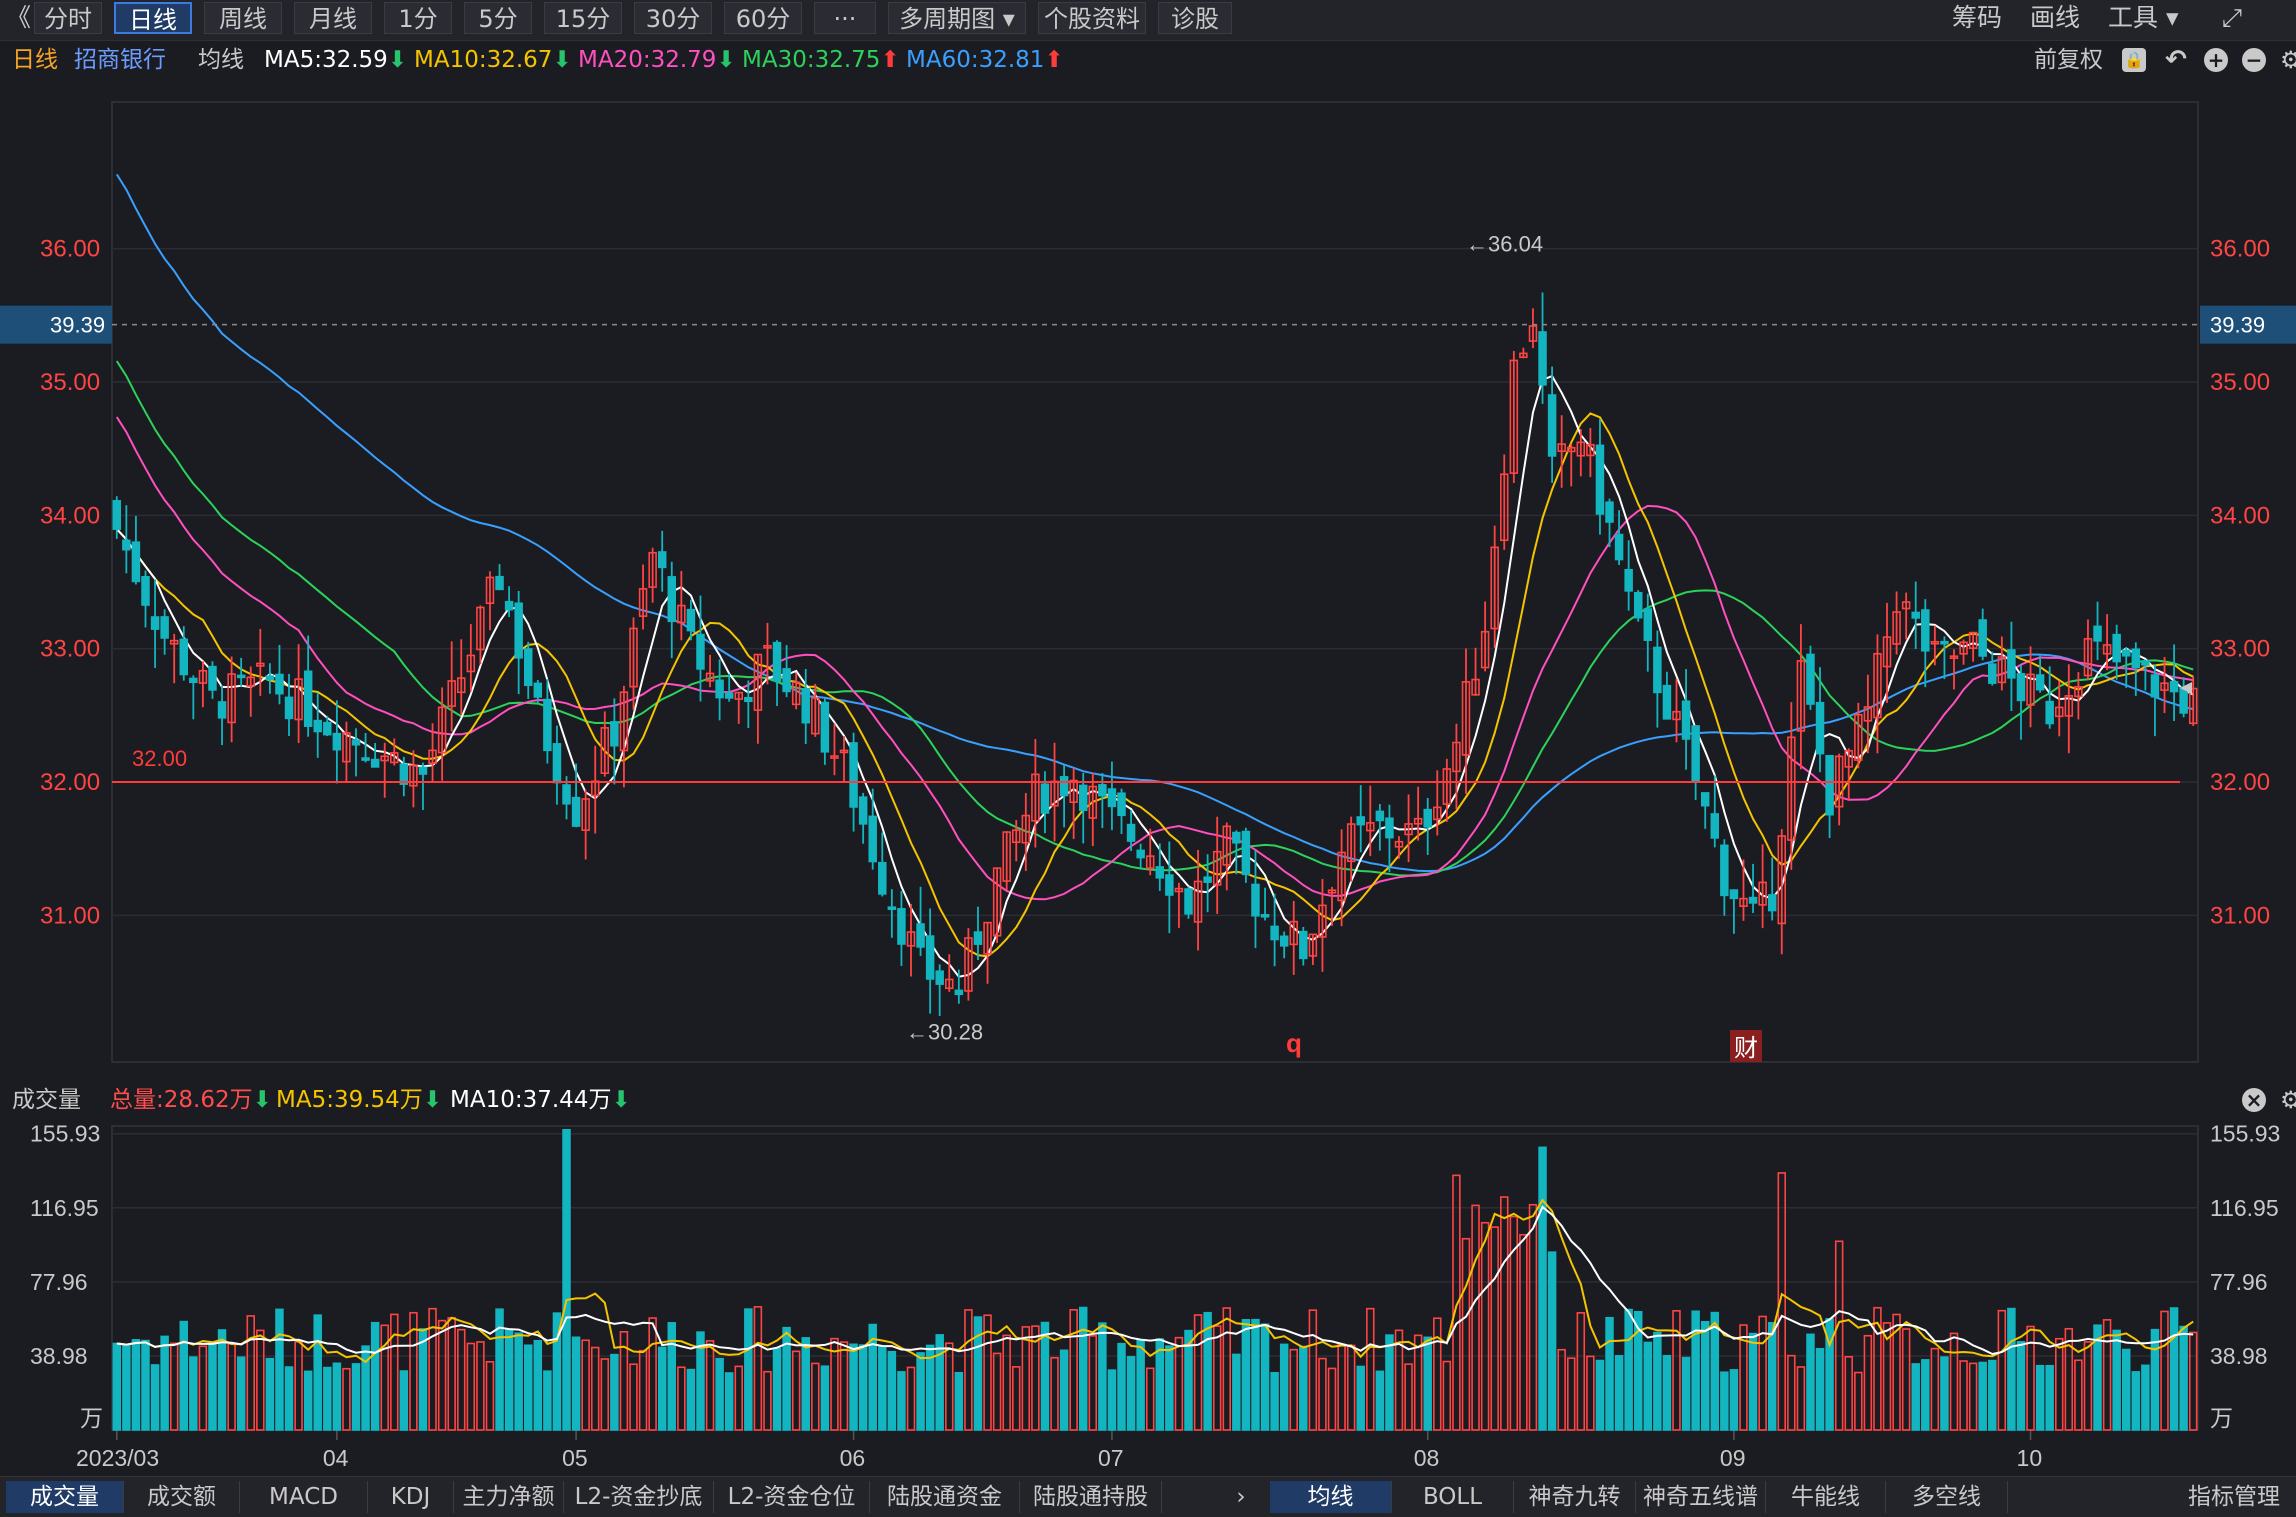 The height and width of the screenshot is (1517, 2296). I want to click on zoom-in-icon: +, so click(2216, 60).